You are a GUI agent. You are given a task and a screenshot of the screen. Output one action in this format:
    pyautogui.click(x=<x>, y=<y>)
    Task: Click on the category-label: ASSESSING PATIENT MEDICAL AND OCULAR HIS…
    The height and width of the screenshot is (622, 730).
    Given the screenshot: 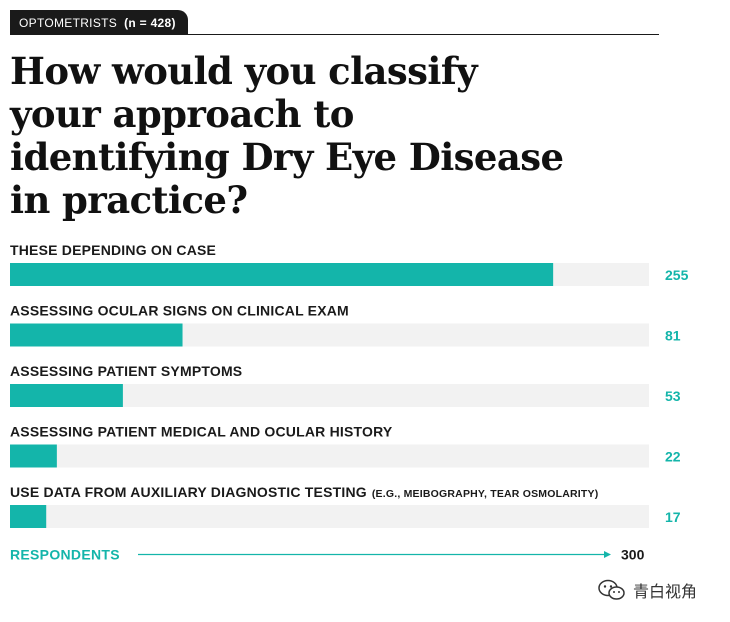 What is the action you would take?
    pyautogui.click(x=201, y=432)
    